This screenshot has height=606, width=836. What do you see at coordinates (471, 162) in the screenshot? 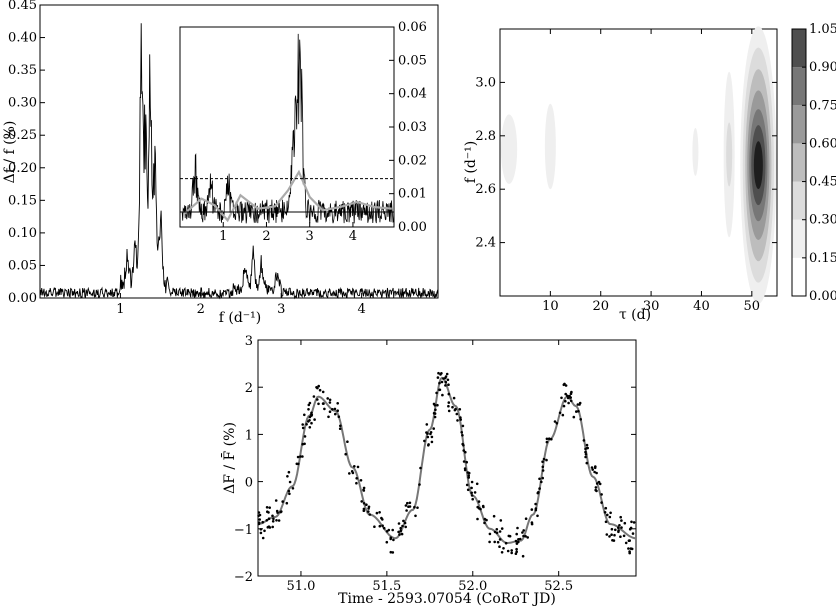
I see `wavelet-ylabel: f (d⁻¹)` at bounding box center [471, 162].